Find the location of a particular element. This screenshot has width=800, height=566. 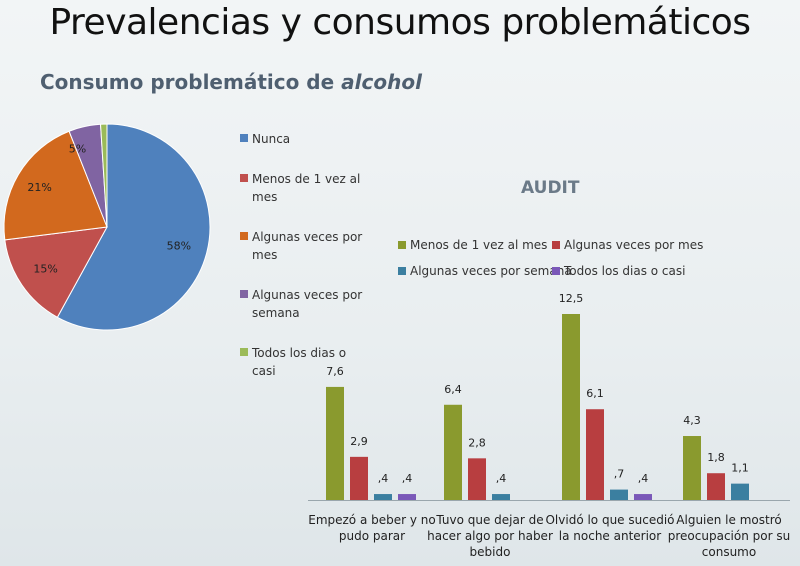

bar-legend-label: Algunas veces por mes is located at coordinates (634, 245).